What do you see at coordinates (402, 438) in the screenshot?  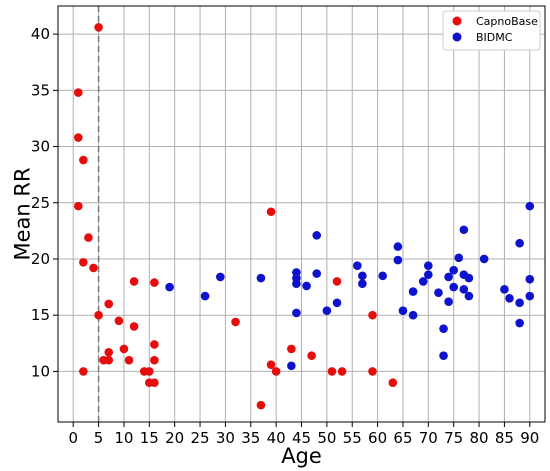 I see `x-tick-label: 65` at bounding box center [402, 438].